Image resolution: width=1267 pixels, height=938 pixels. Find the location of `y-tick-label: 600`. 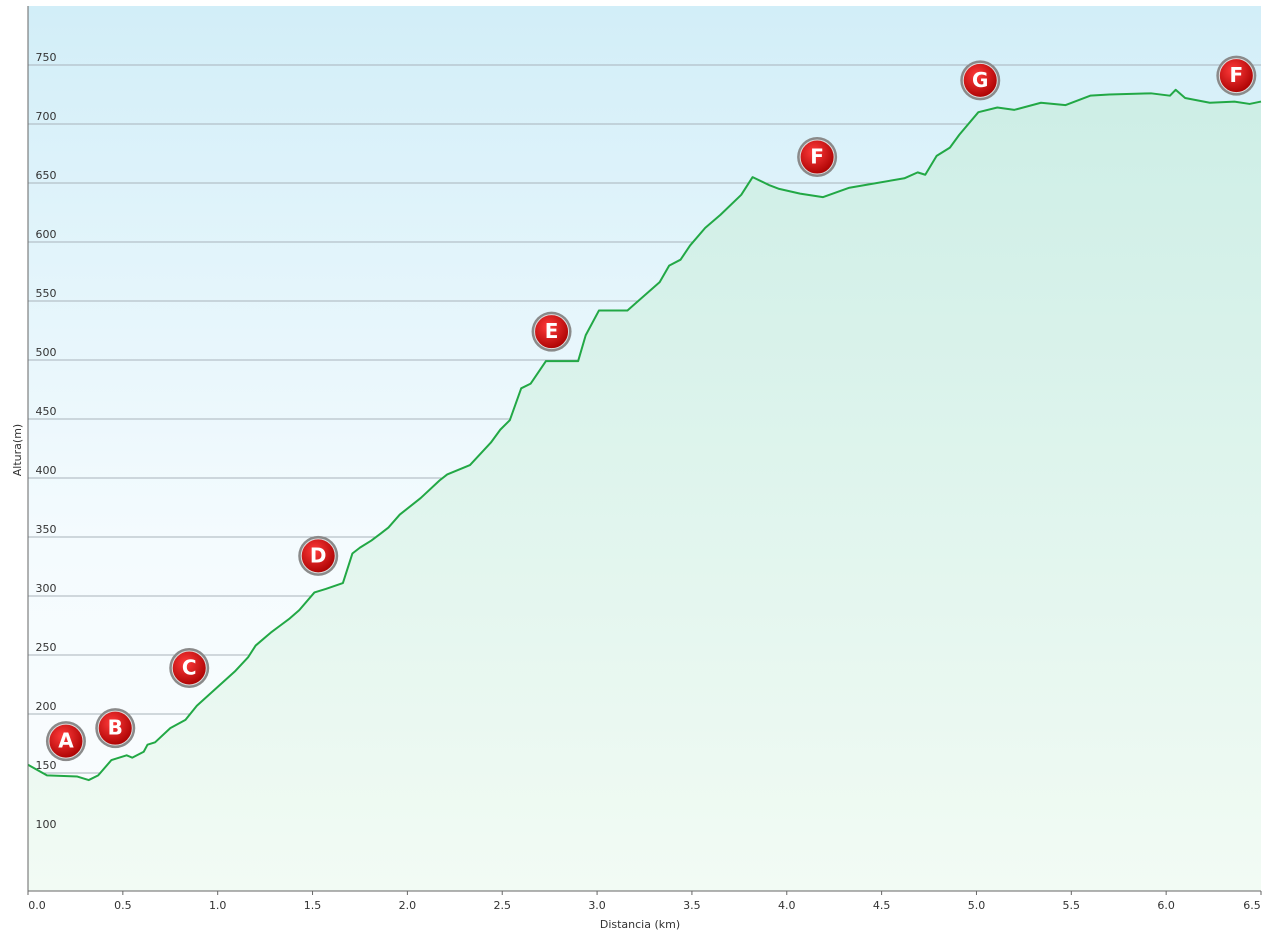

y-tick-label: 600 is located at coordinates (46, 234).